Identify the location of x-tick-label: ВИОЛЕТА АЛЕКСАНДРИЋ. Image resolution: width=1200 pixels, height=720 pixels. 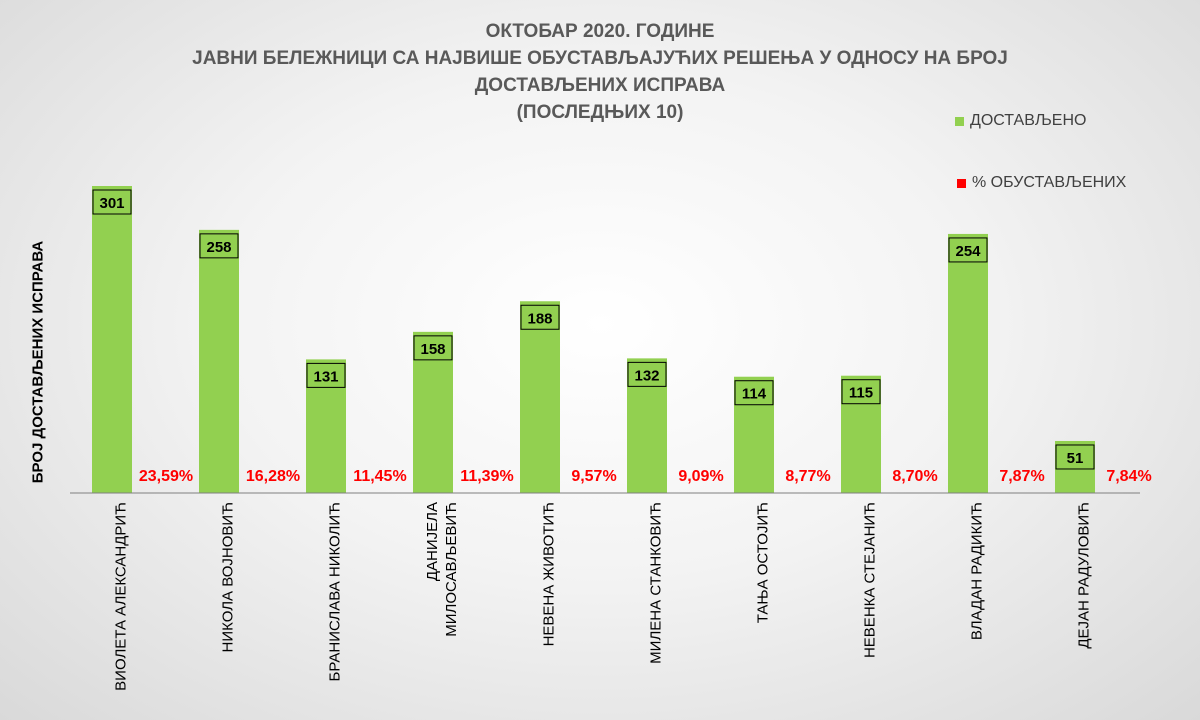
(120, 596).